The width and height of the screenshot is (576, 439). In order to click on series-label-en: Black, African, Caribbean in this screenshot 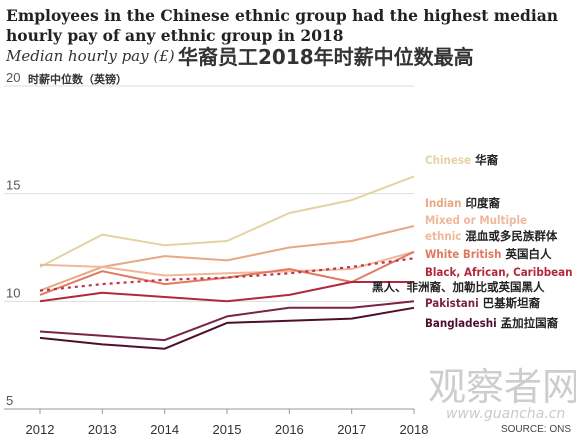, I will do `click(499, 272)`.